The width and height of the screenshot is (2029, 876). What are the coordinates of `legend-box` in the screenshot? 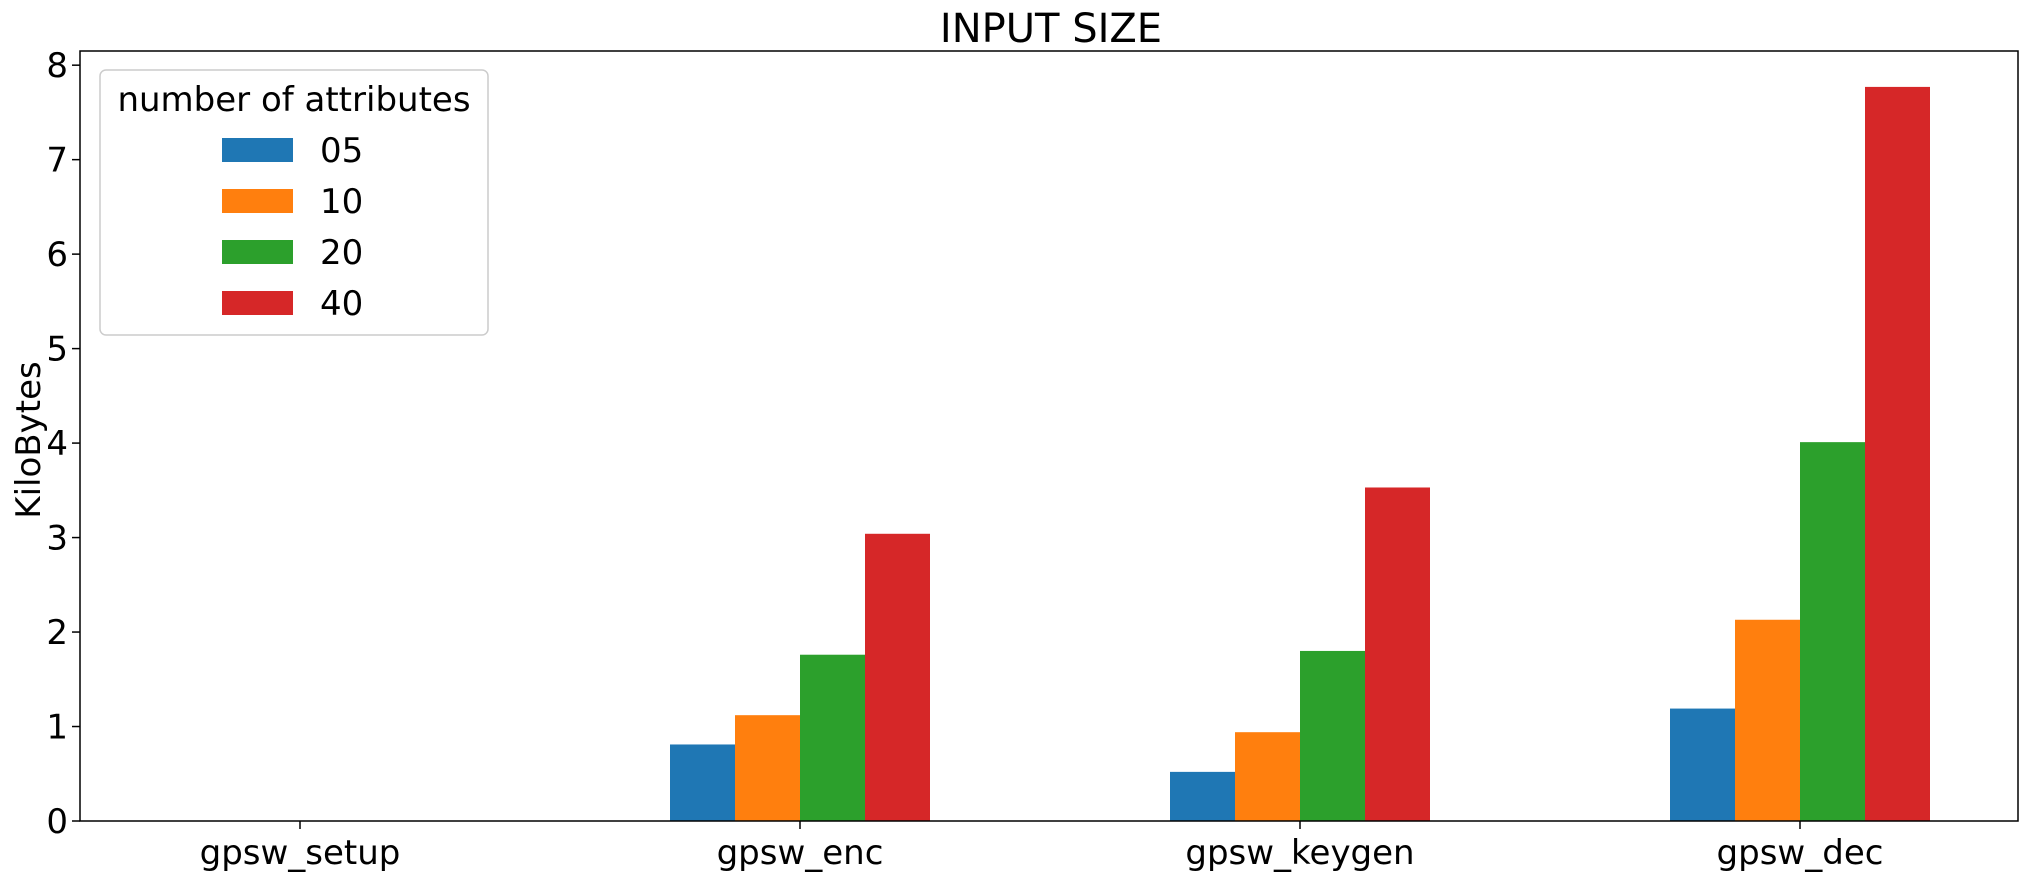 It's located at (294, 202).